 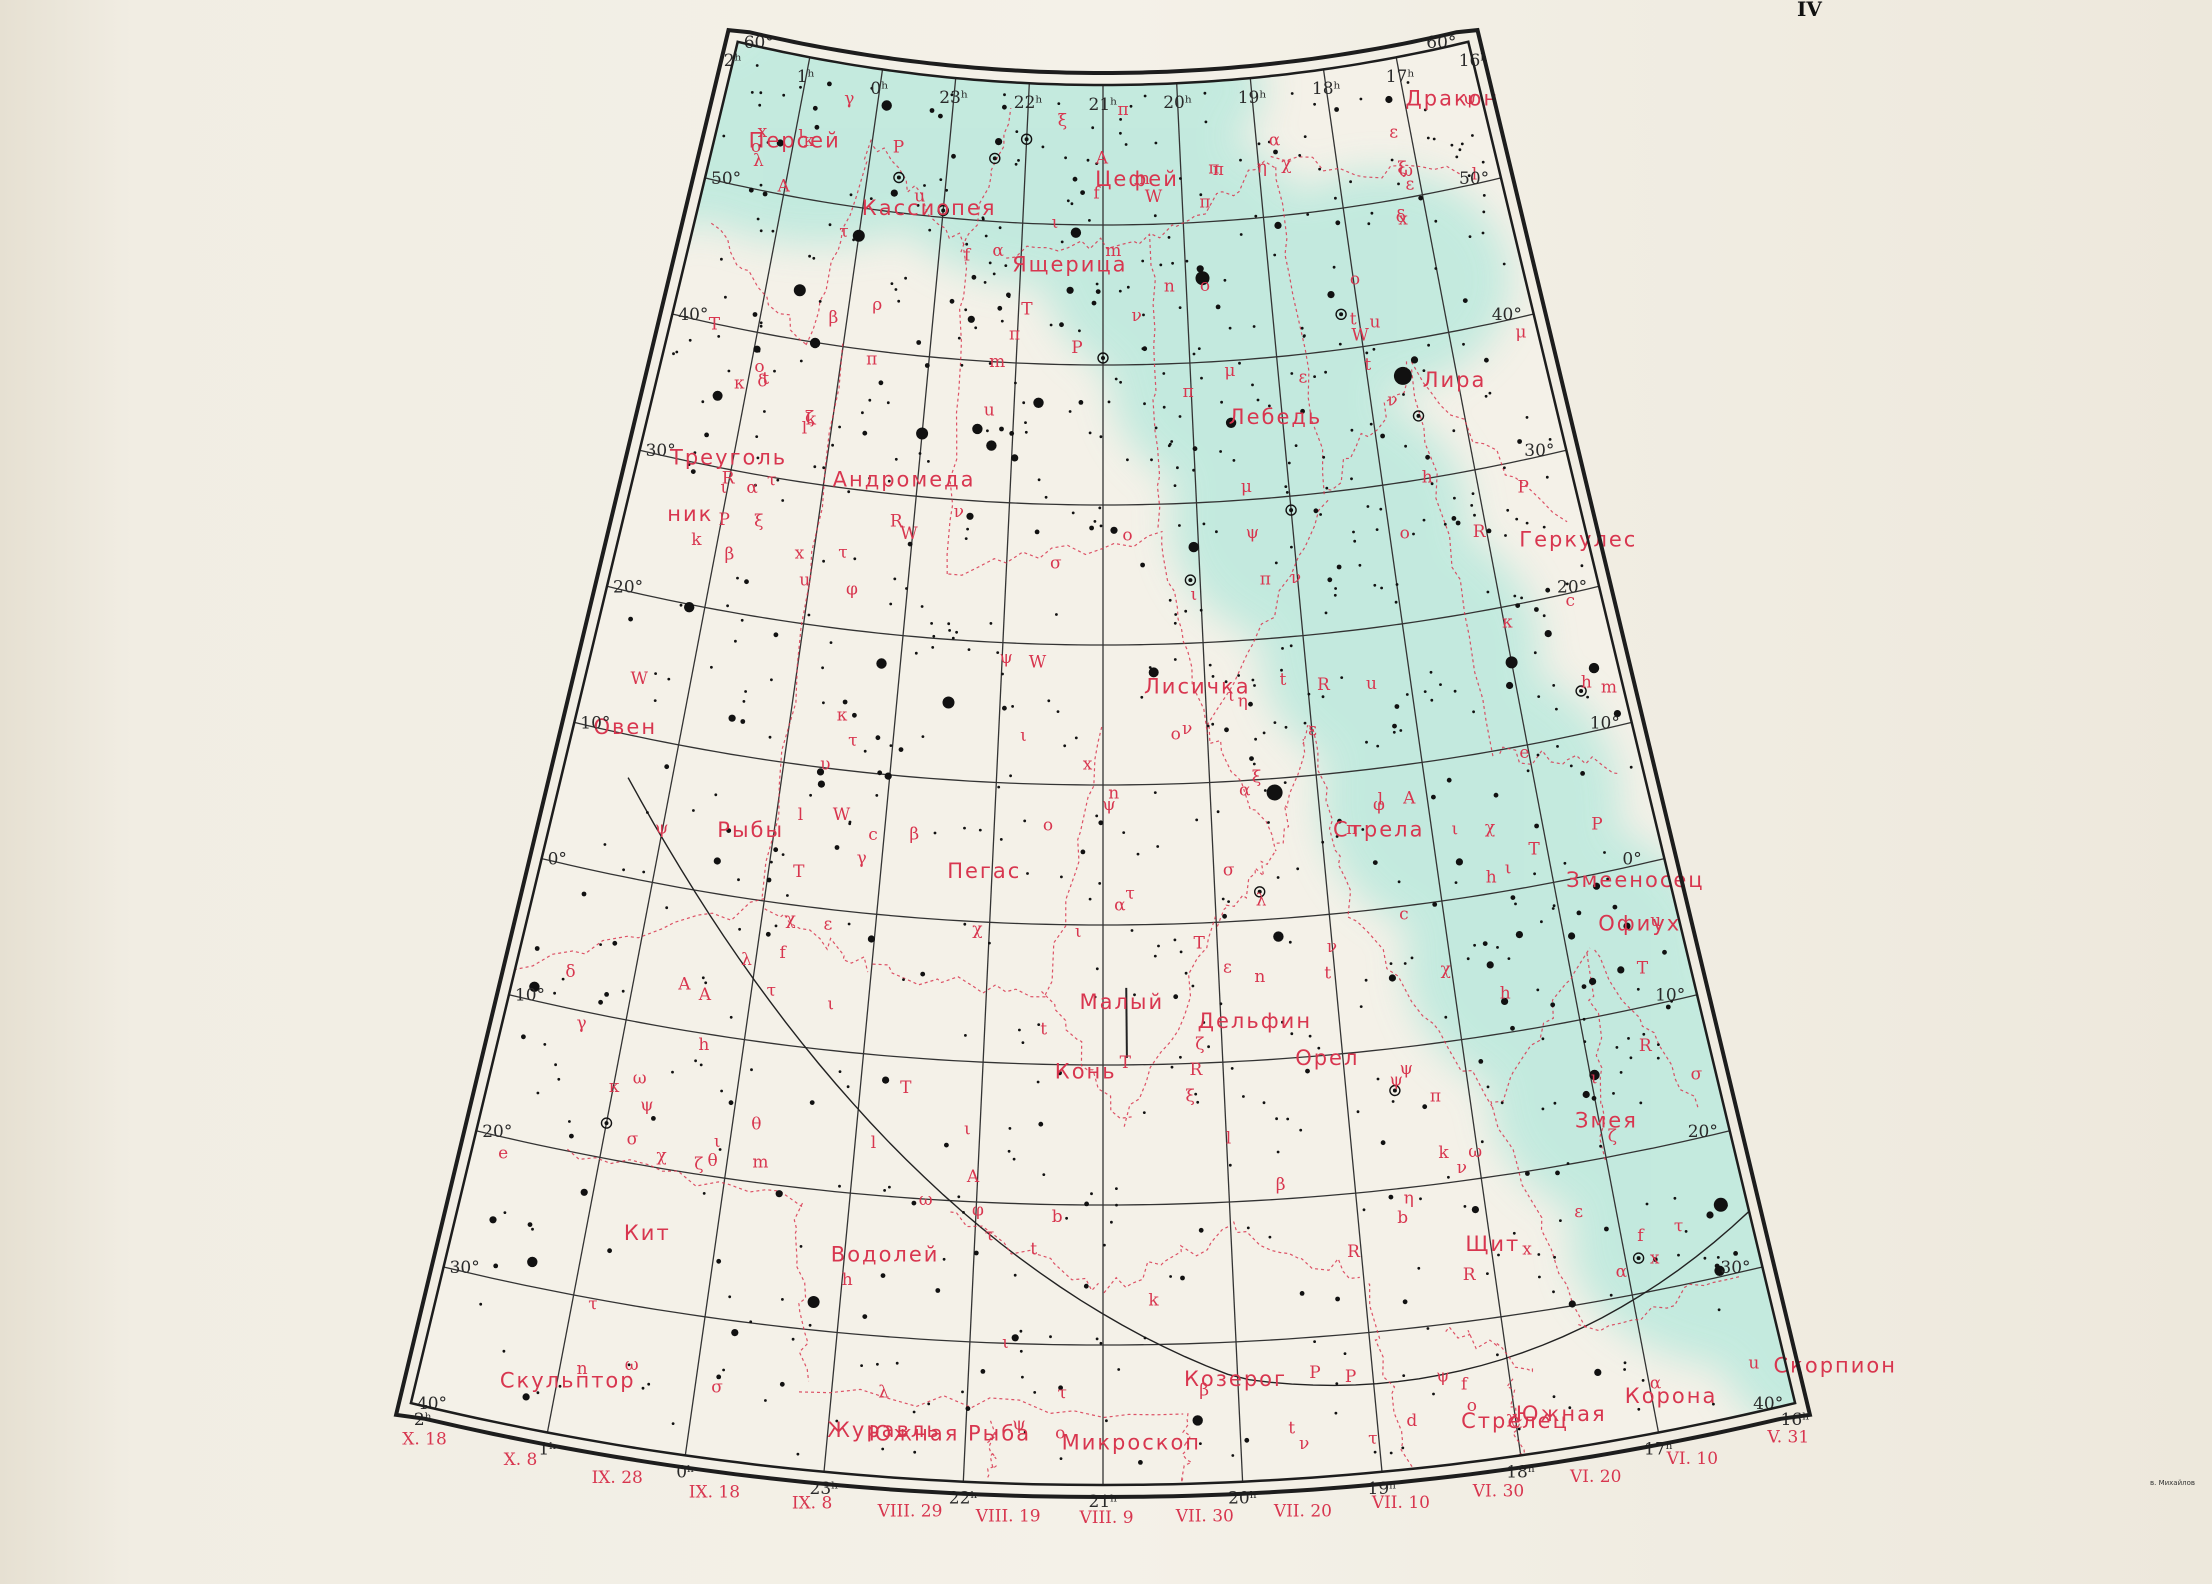 I want to click on culmination-date-label: VI. 30, so click(x=1498, y=1492).